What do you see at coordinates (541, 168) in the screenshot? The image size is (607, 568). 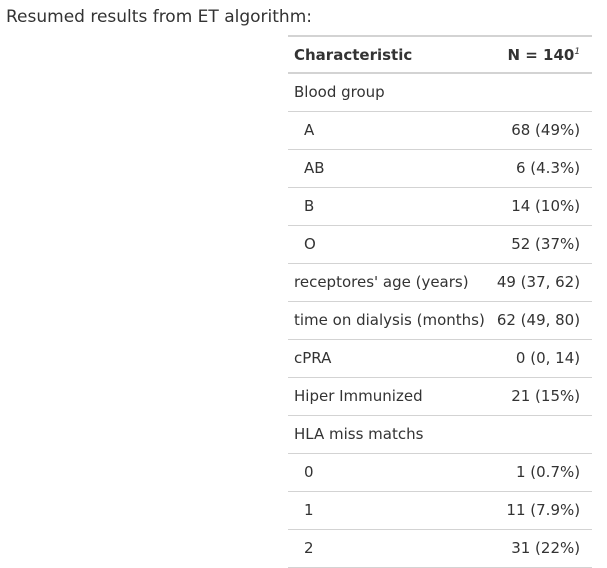 I see `row-value: 6 (4.3%)` at bounding box center [541, 168].